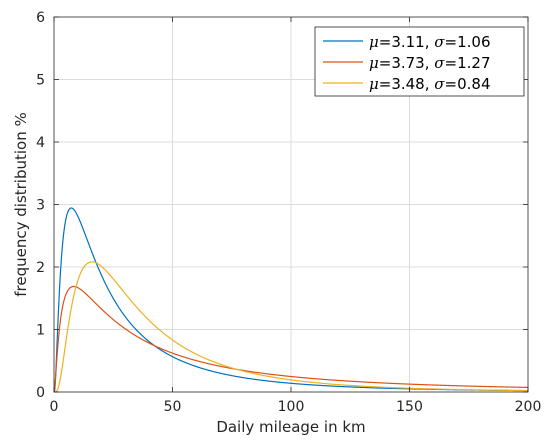  I want to click on legend-value: =0.84, so click(468, 84).